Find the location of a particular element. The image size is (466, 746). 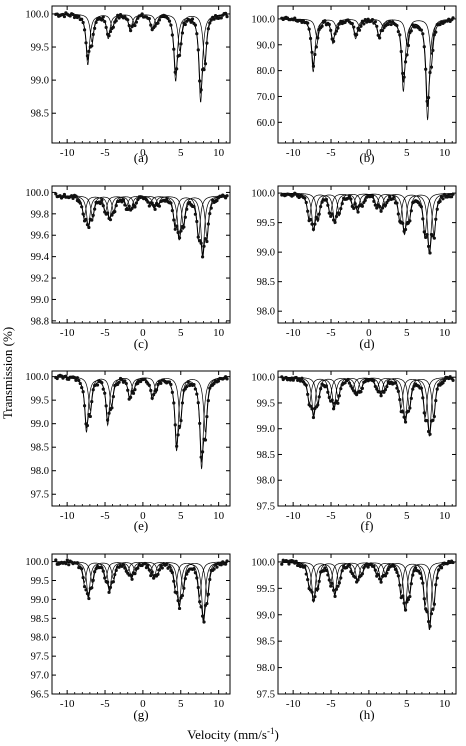

y-tick-label: 90.0 is located at coordinates (266, 45).